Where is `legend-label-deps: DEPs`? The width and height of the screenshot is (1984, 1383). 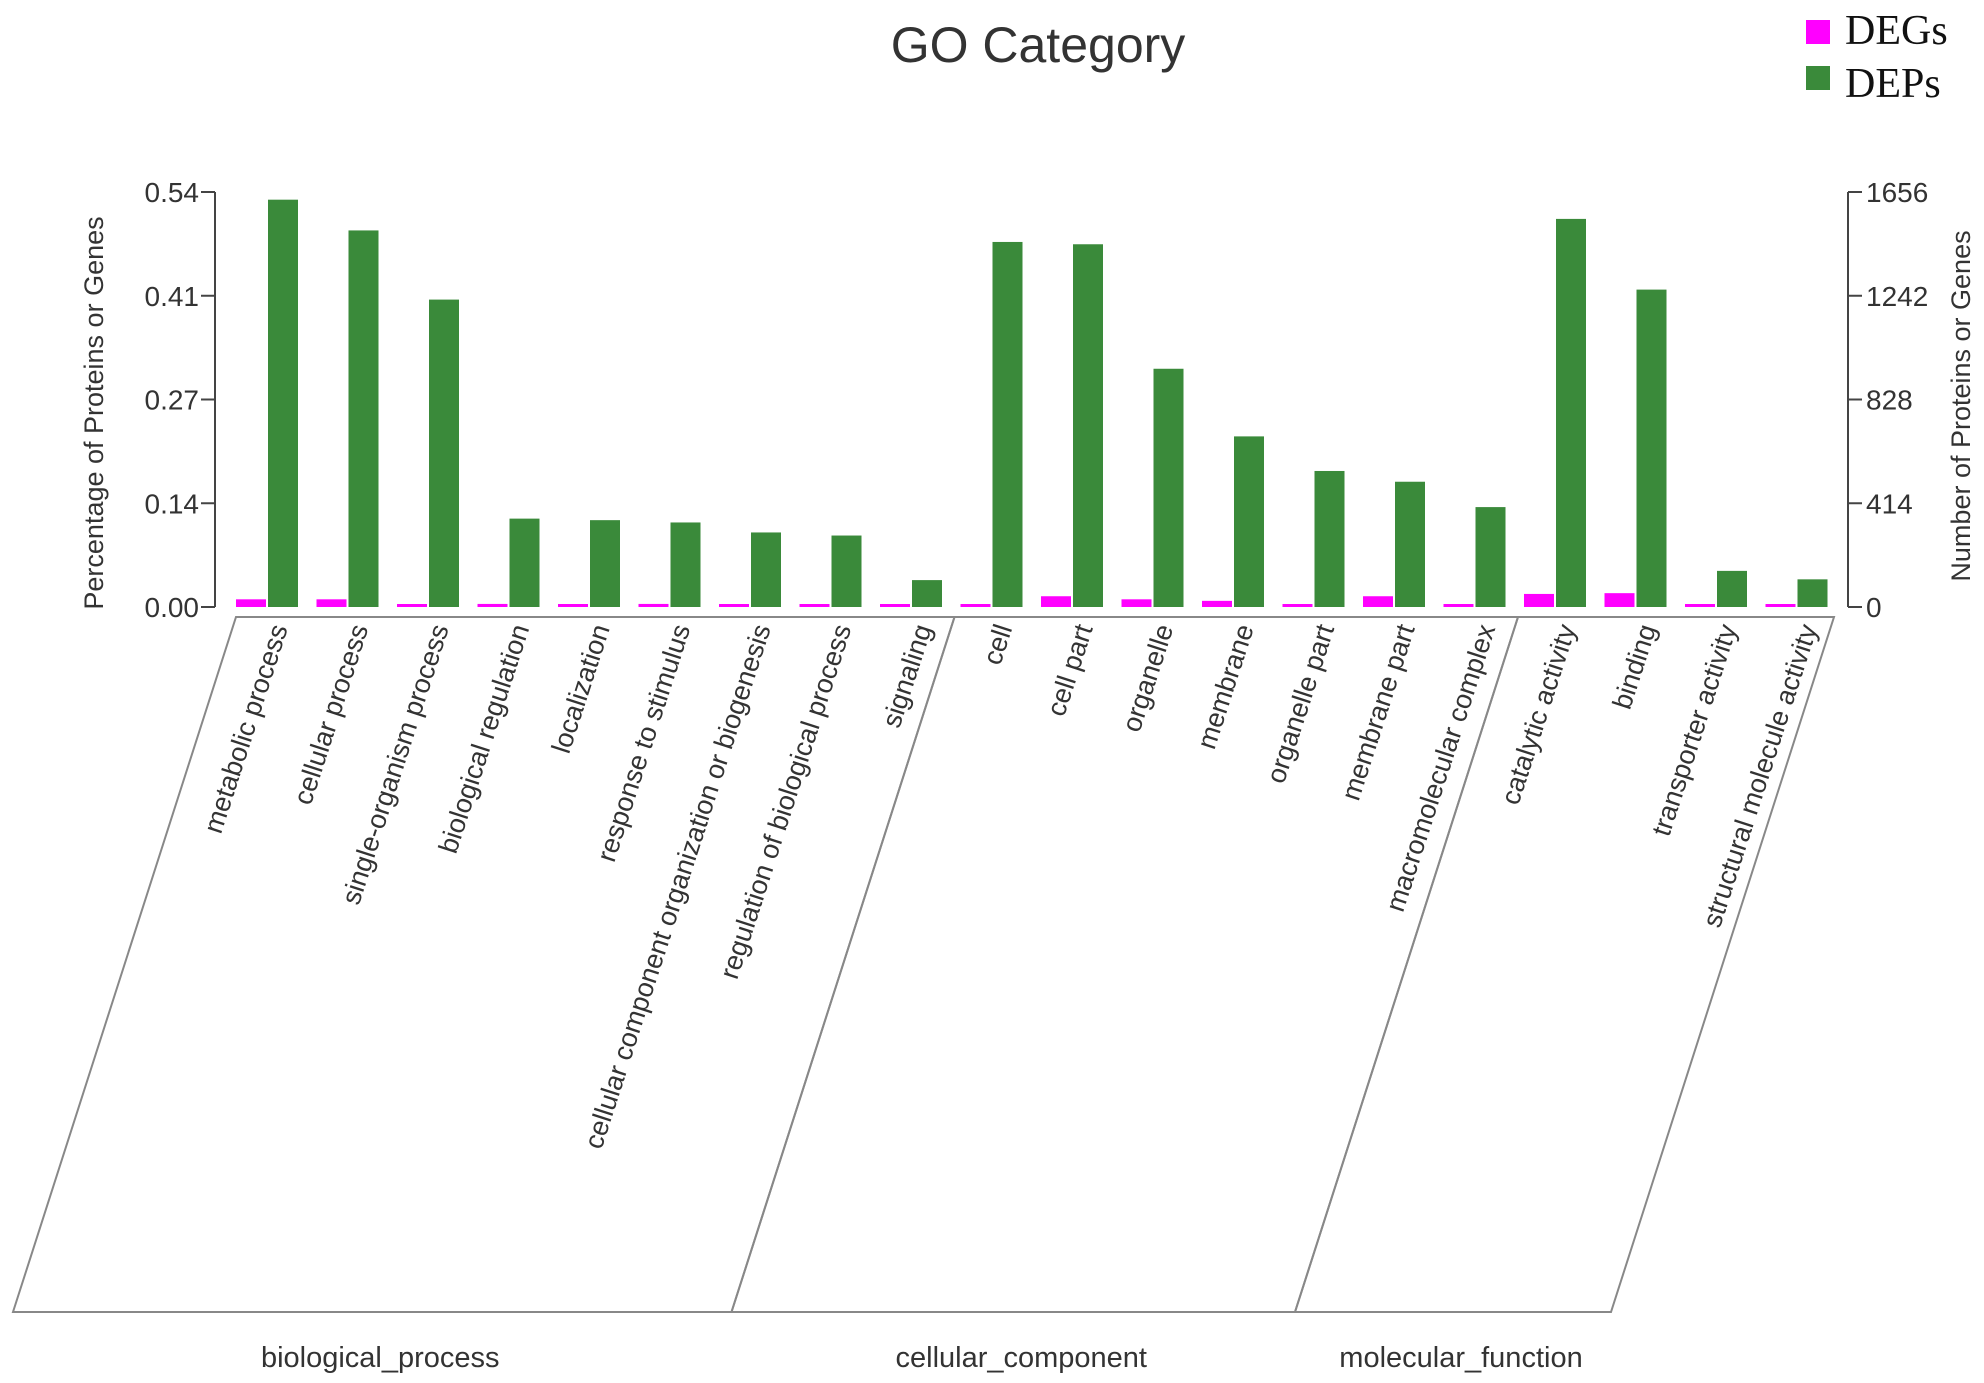 legend-label-deps: DEPs is located at coordinates (1893, 84).